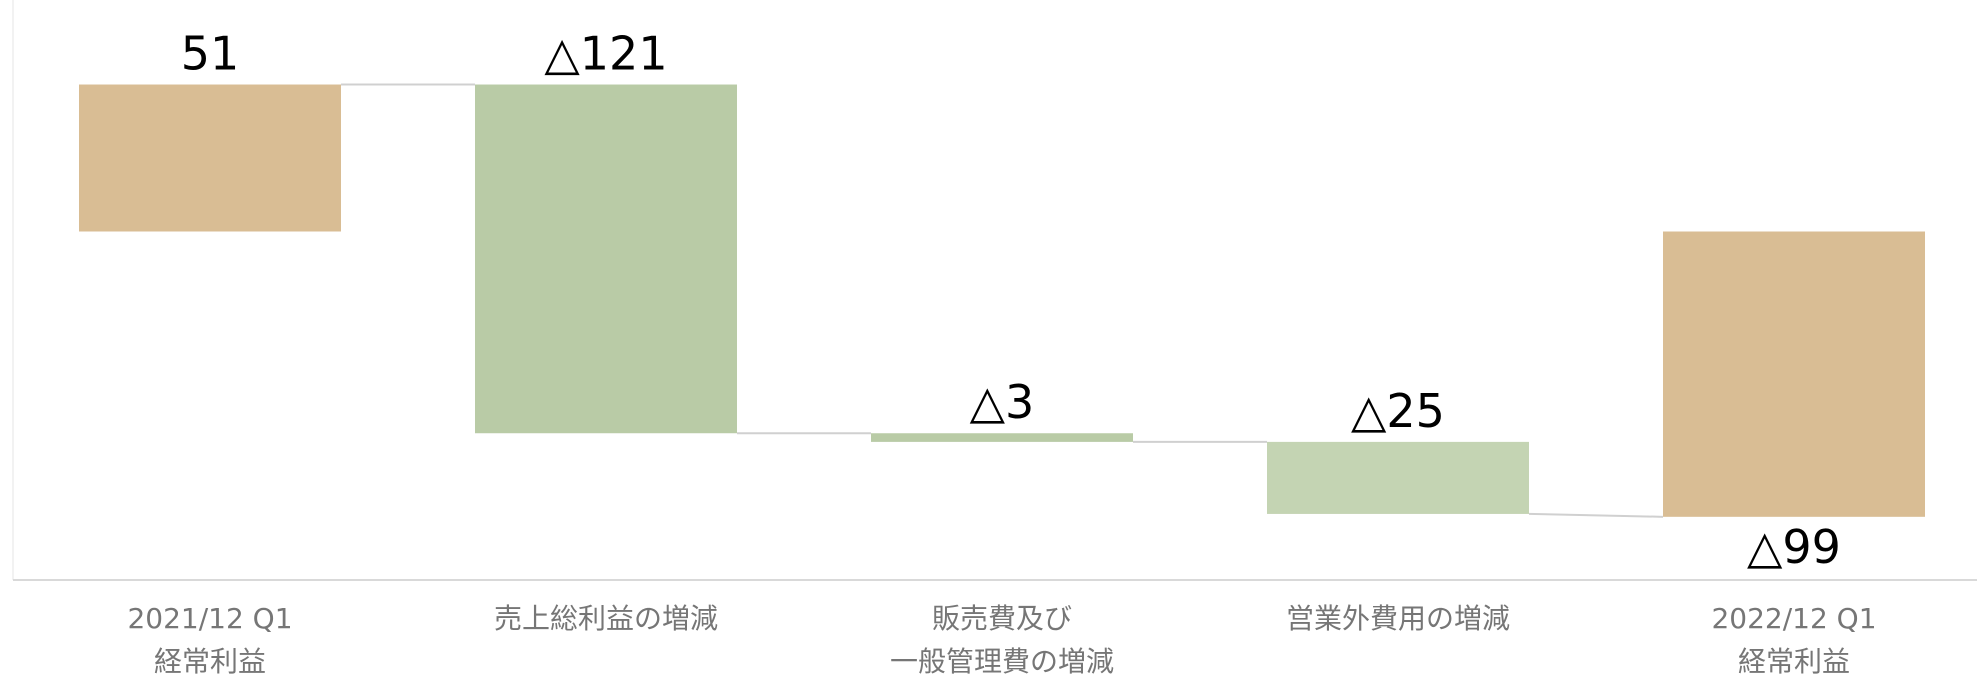 The height and width of the screenshot is (675, 1977). Describe the element at coordinates (605, 54) in the screenshot. I see `value-label-1: △121` at that location.